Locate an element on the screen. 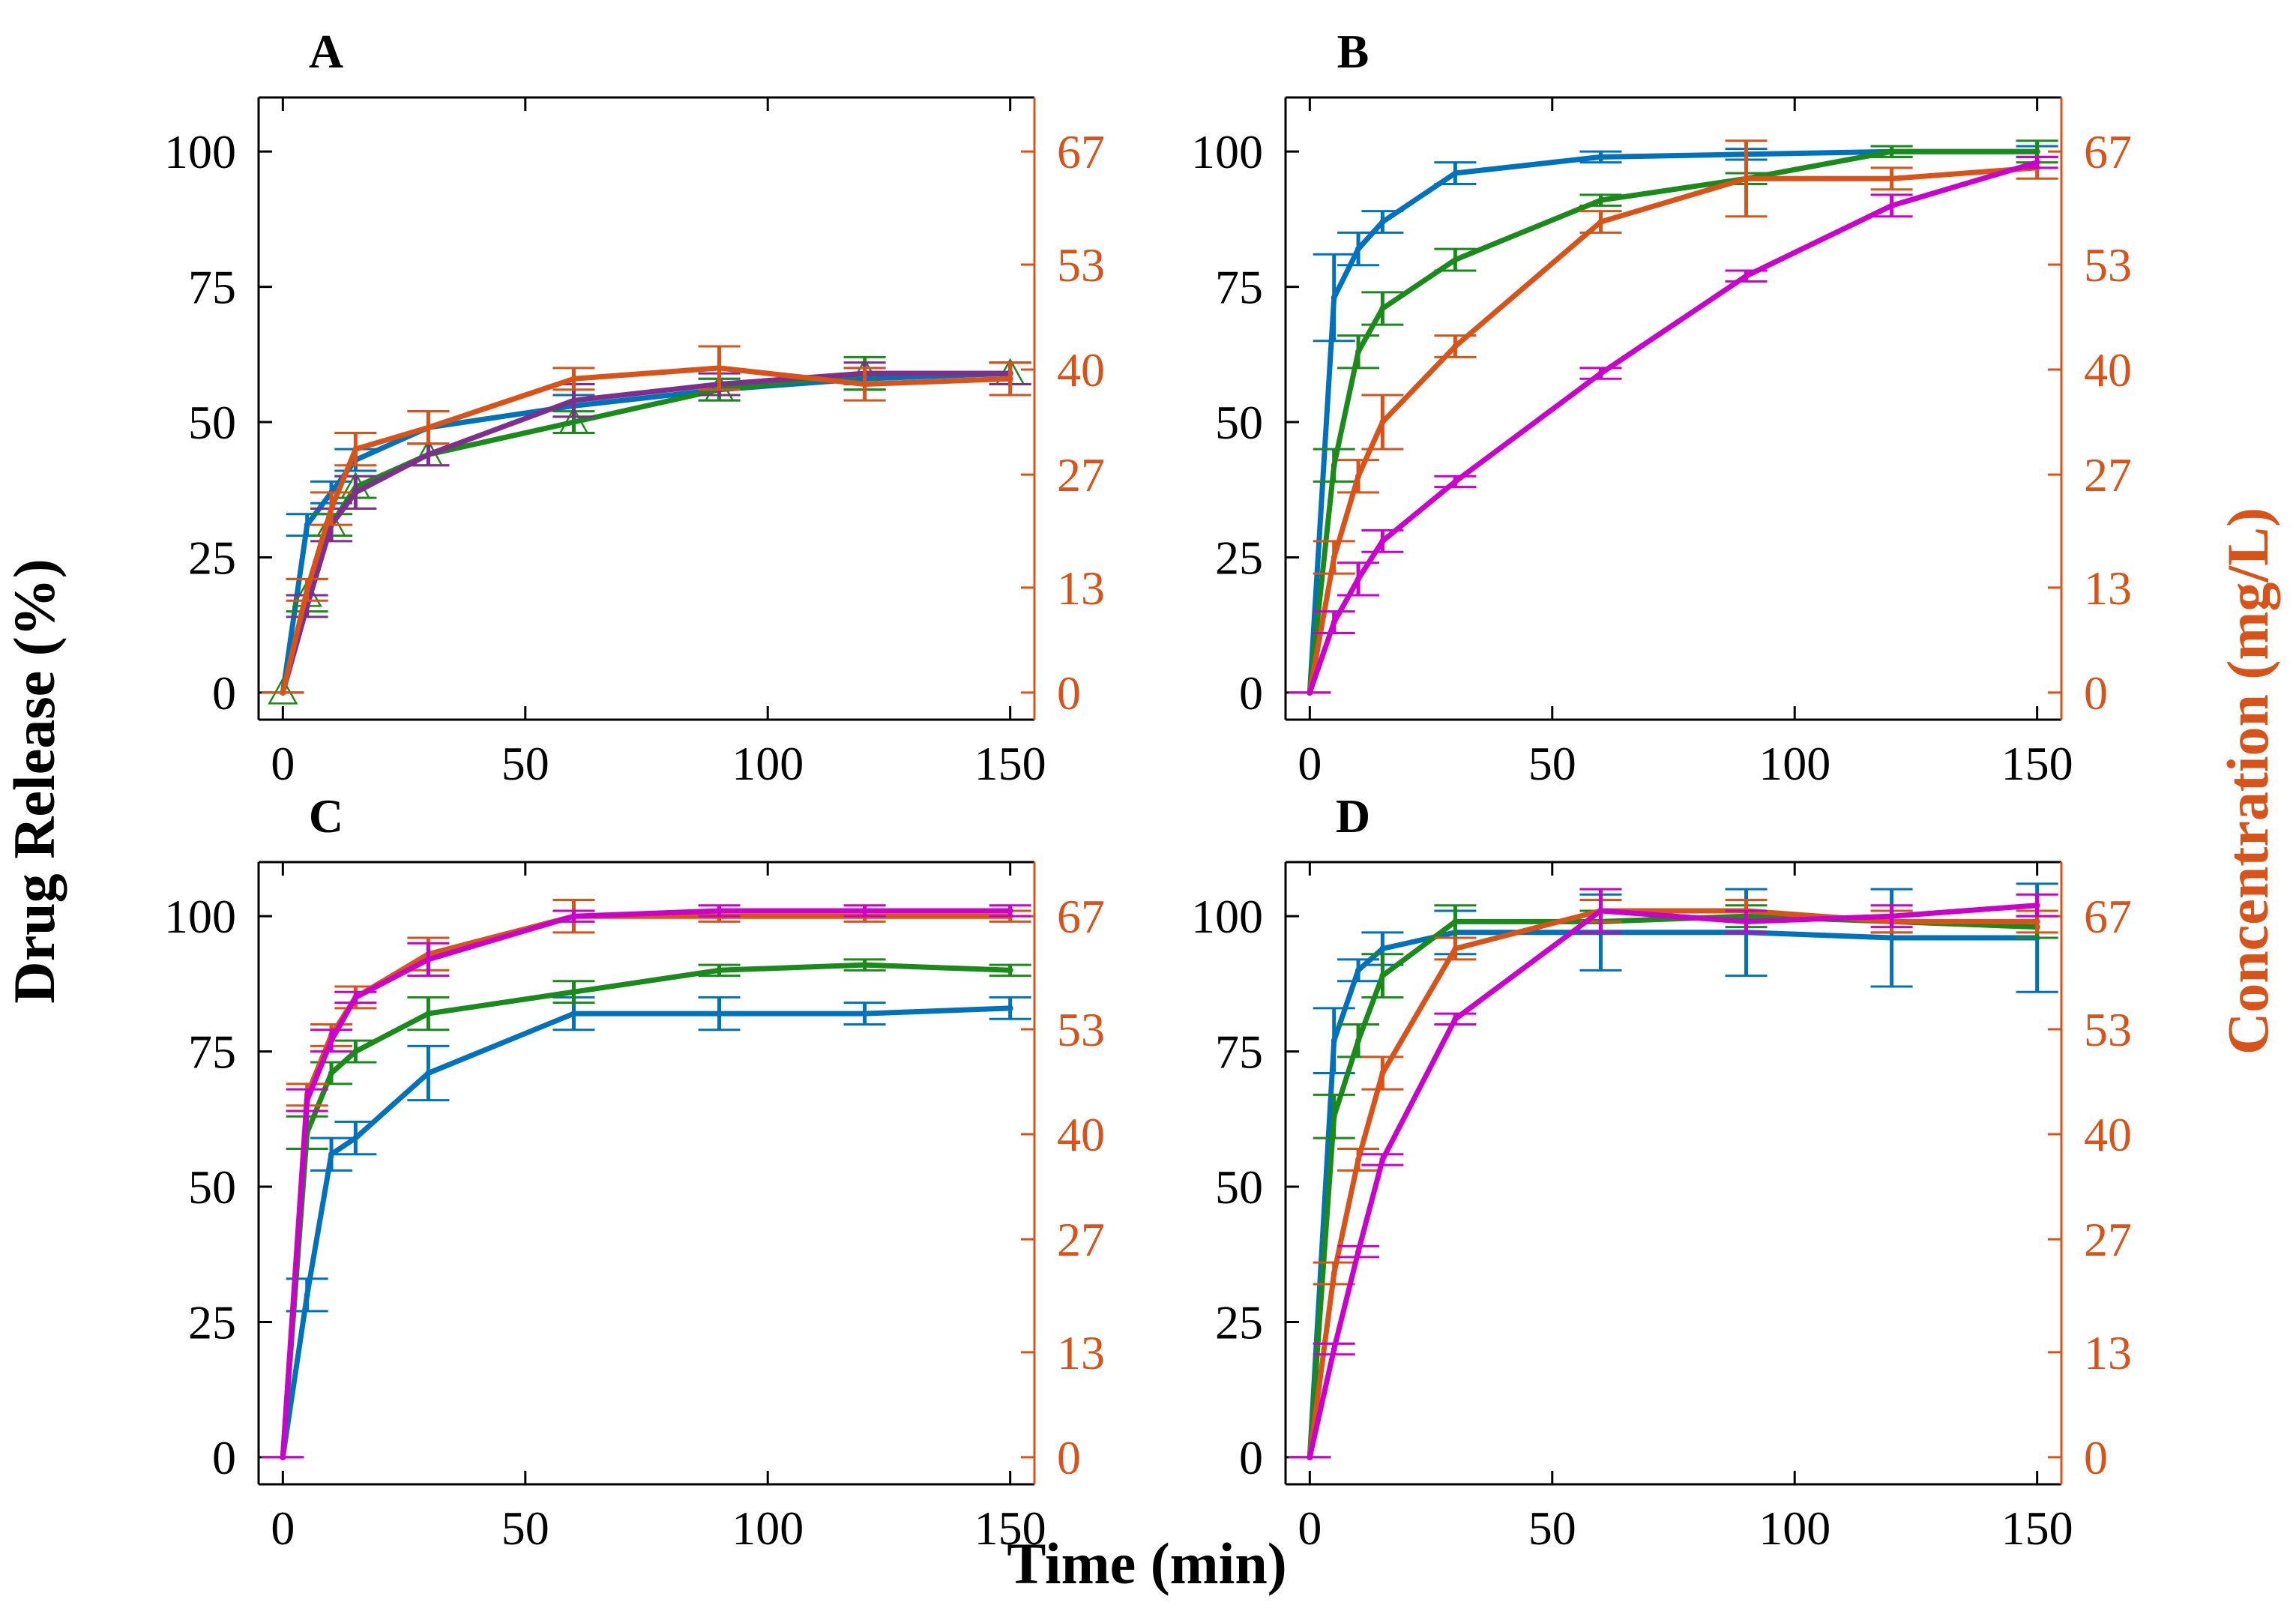 Image resolution: width=2296 pixels, height=1608 pixels. panel-d-y-right-tick-label-5: 67 is located at coordinates (2108, 916).